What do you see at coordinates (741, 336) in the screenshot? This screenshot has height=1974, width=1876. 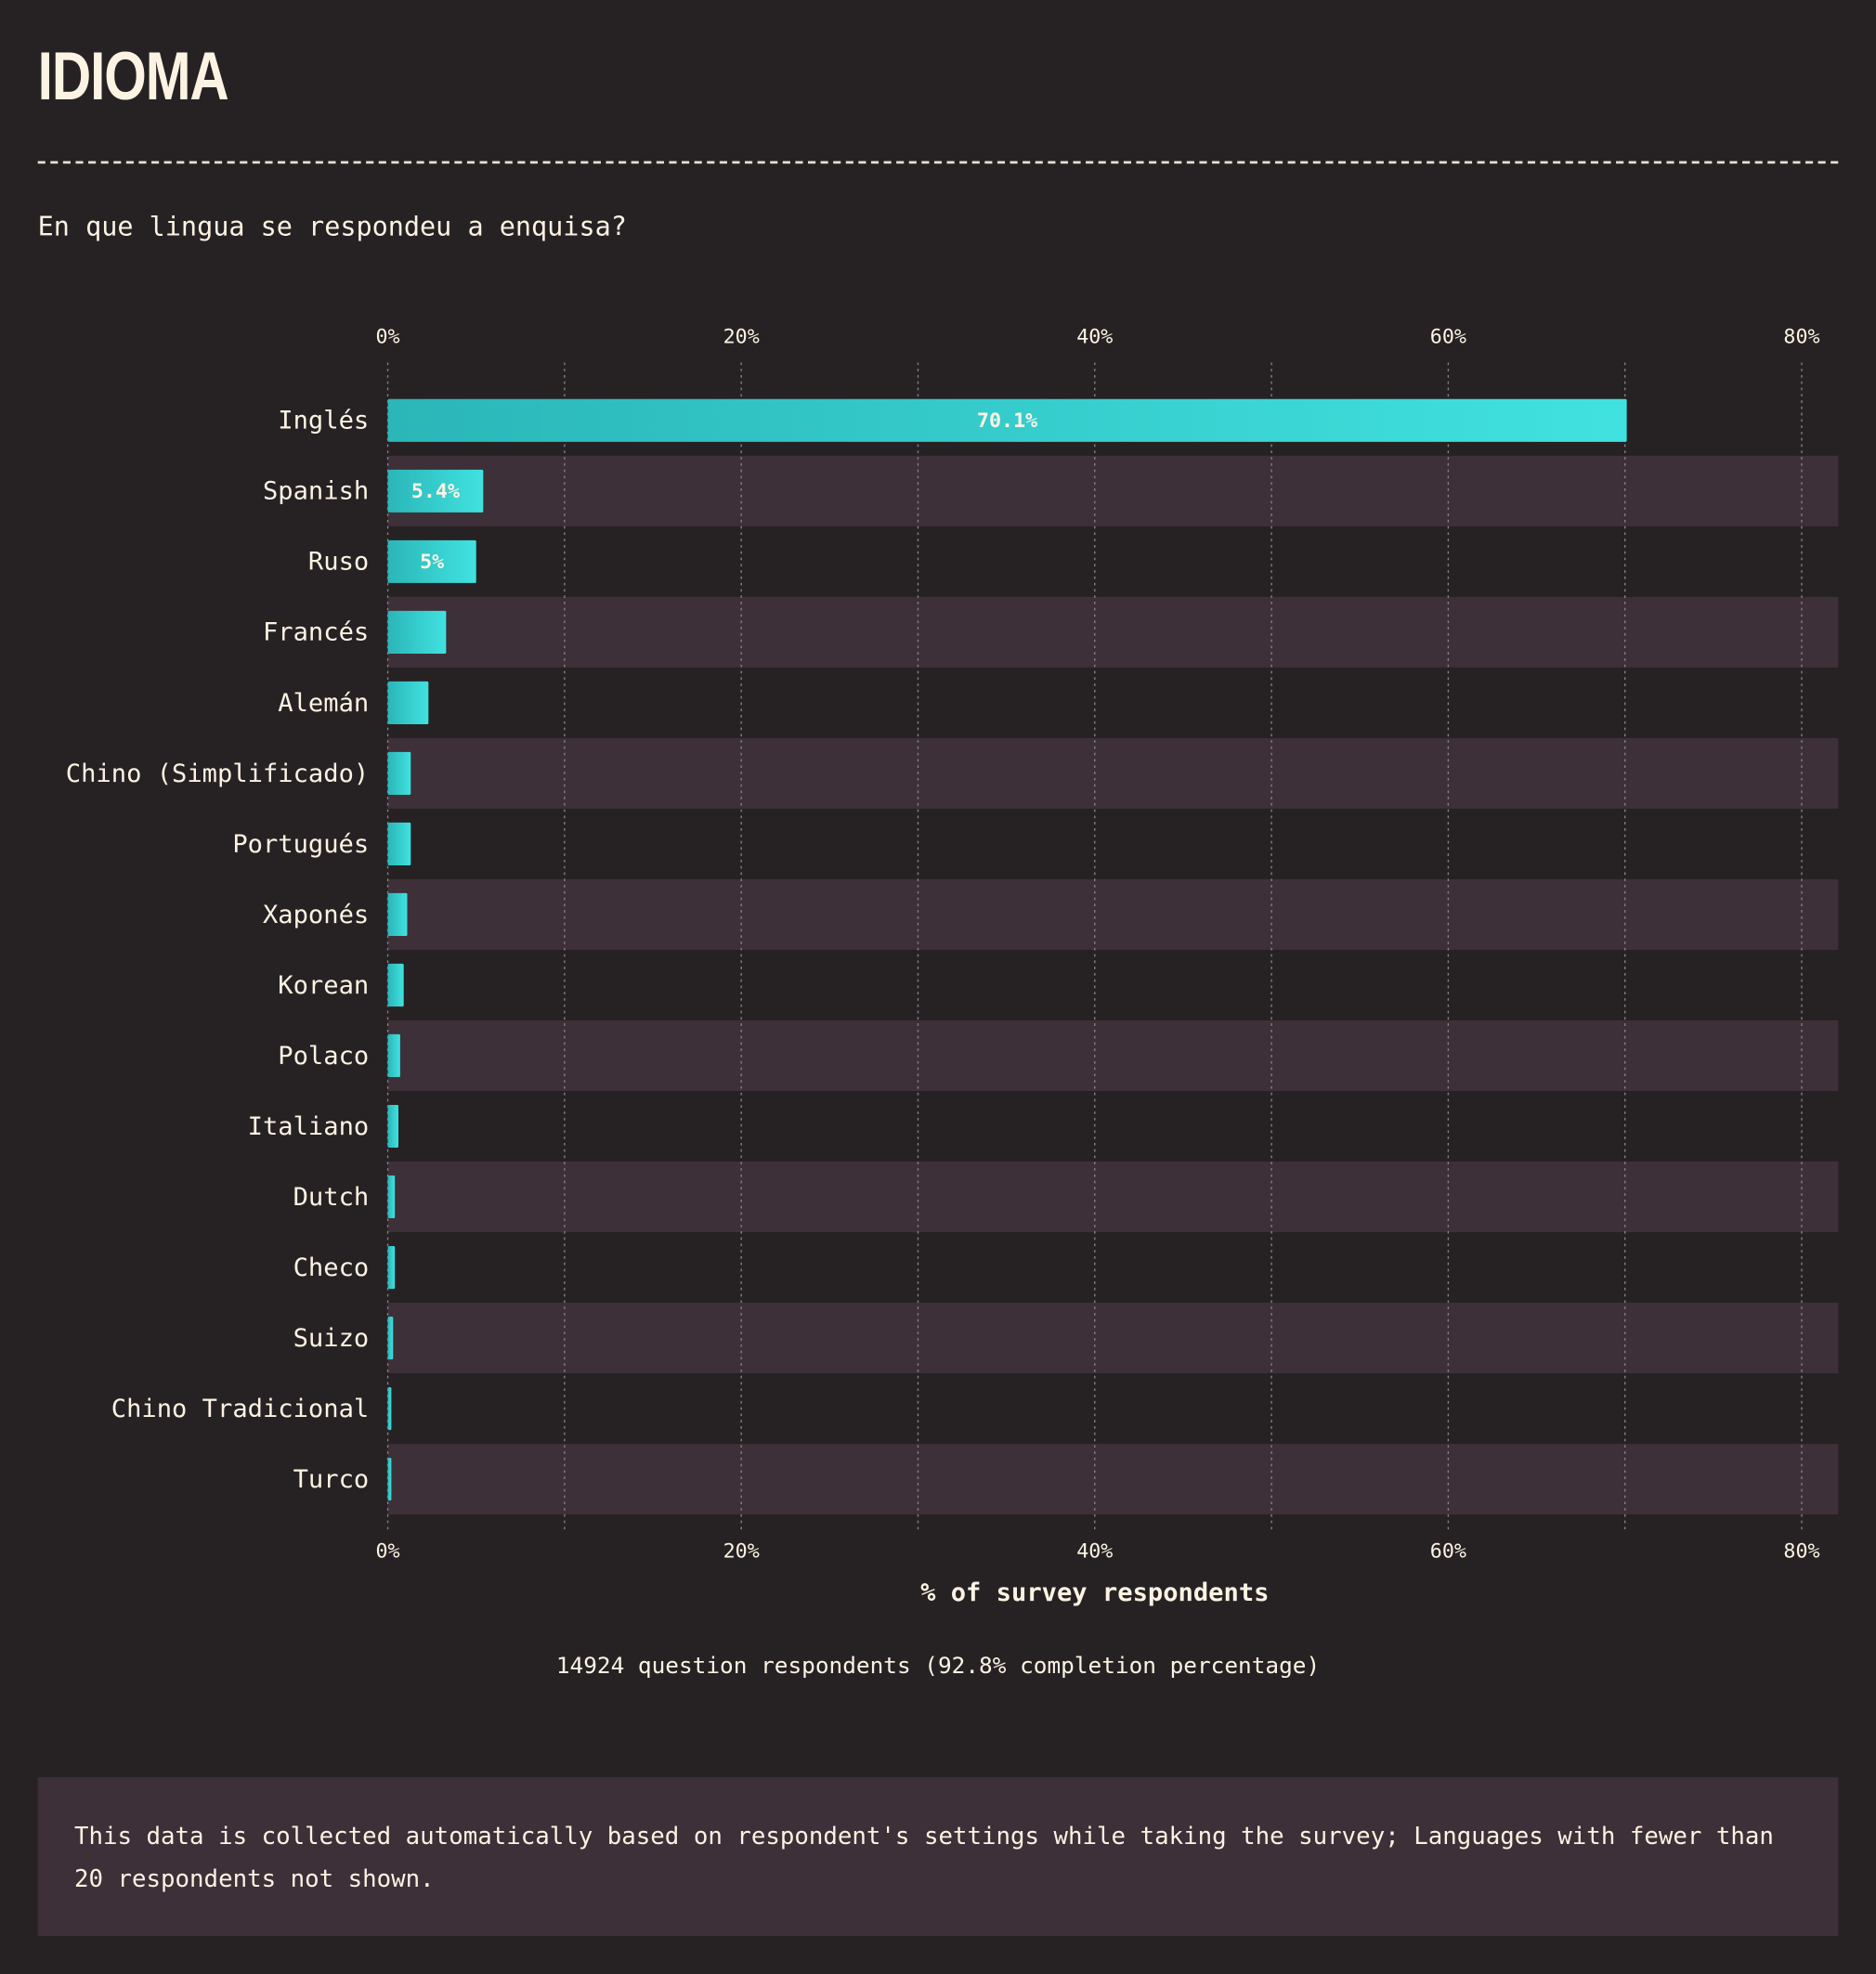 I see `x-tick-label-top: 20%` at bounding box center [741, 336].